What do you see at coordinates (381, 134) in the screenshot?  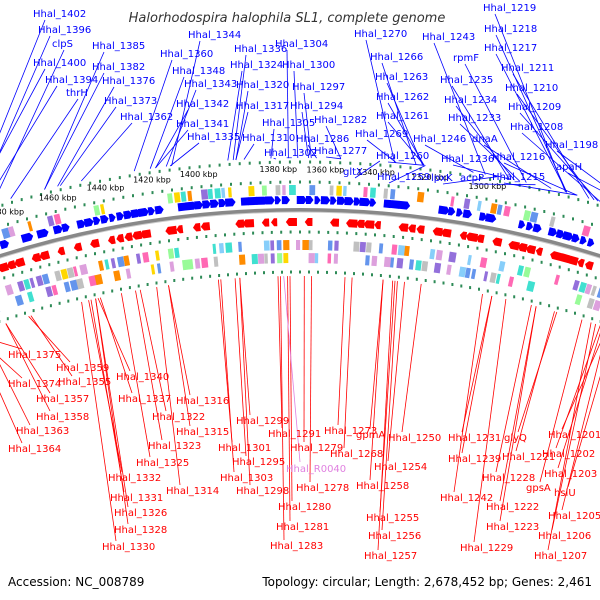 I see `forward-gene-label: Hhal_1269` at bounding box center [381, 134].